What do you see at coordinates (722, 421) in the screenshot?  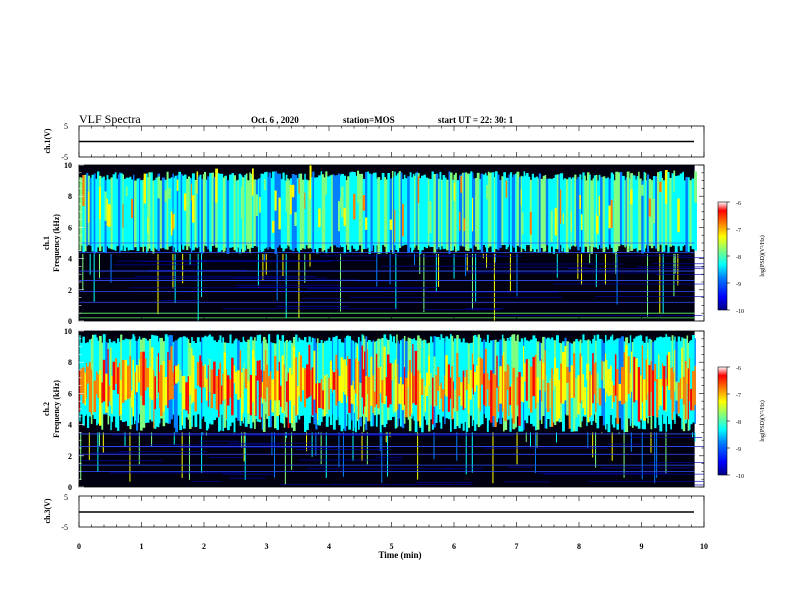 I see `ch2-colorbar-gradient` at bounding box center [722, 421].